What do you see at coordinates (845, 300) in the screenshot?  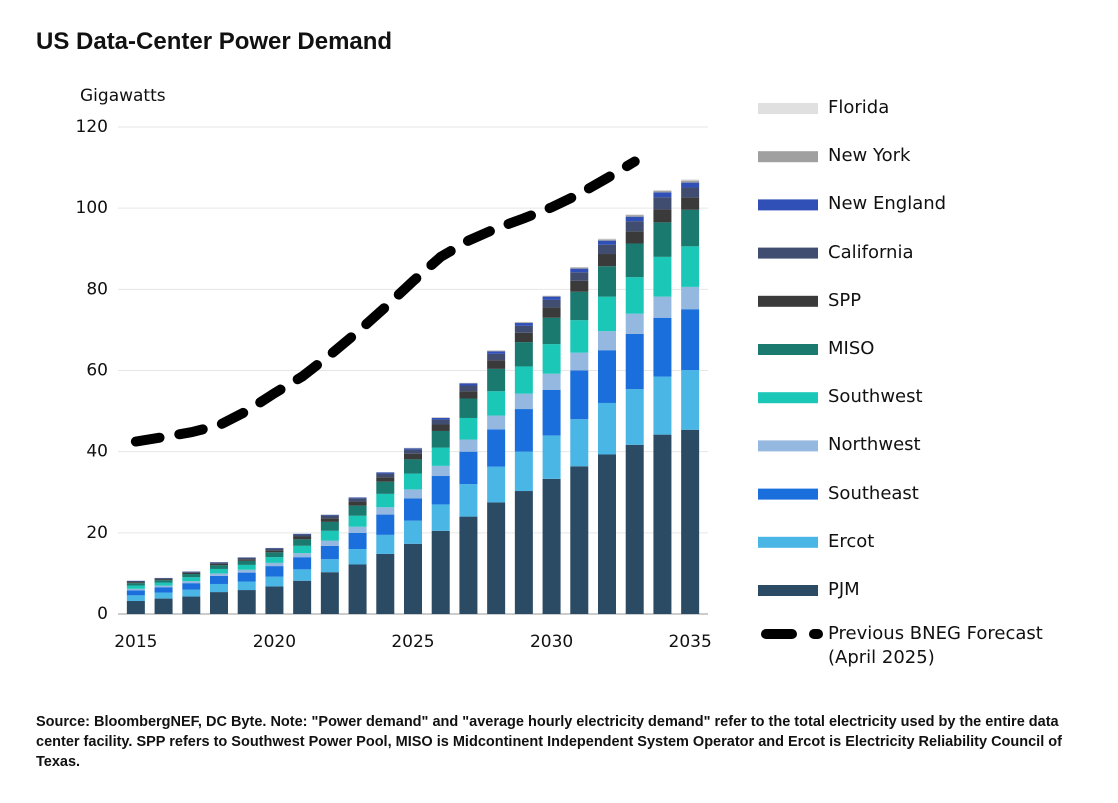 I see `legend-label: SPP` at bounding box center [845, 300].